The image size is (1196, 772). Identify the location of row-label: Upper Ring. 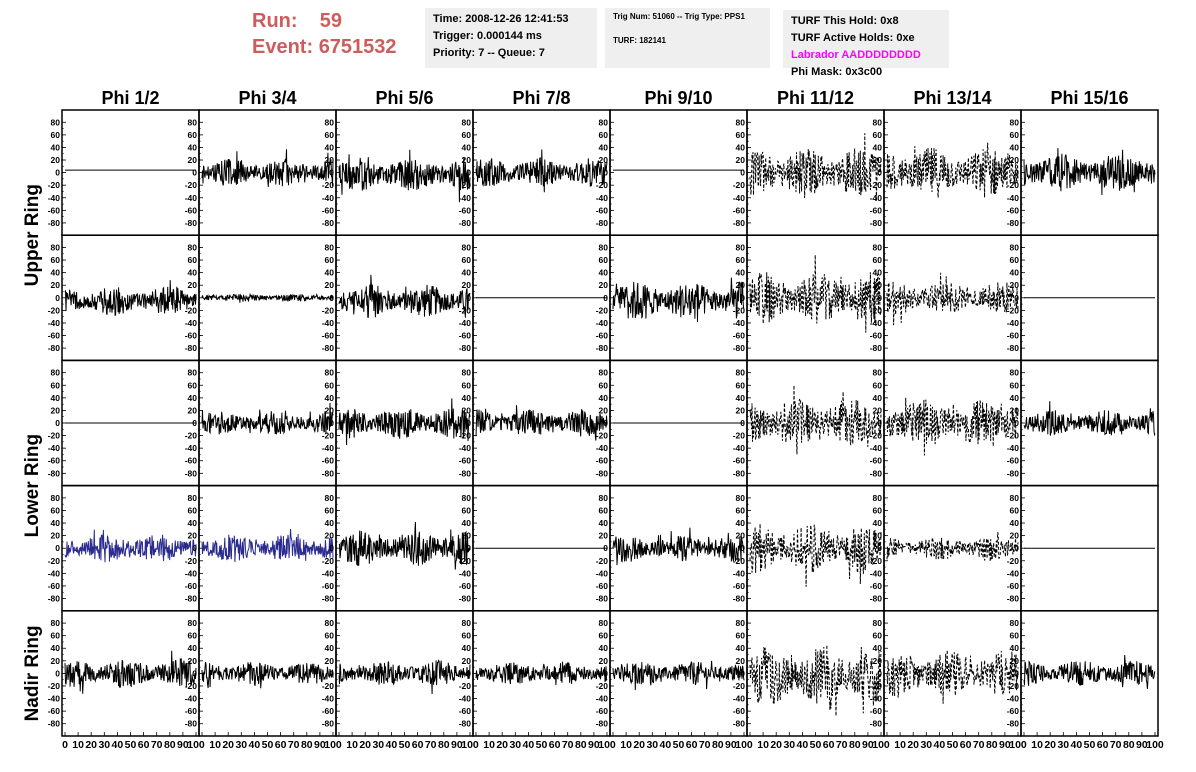
(32, 235).